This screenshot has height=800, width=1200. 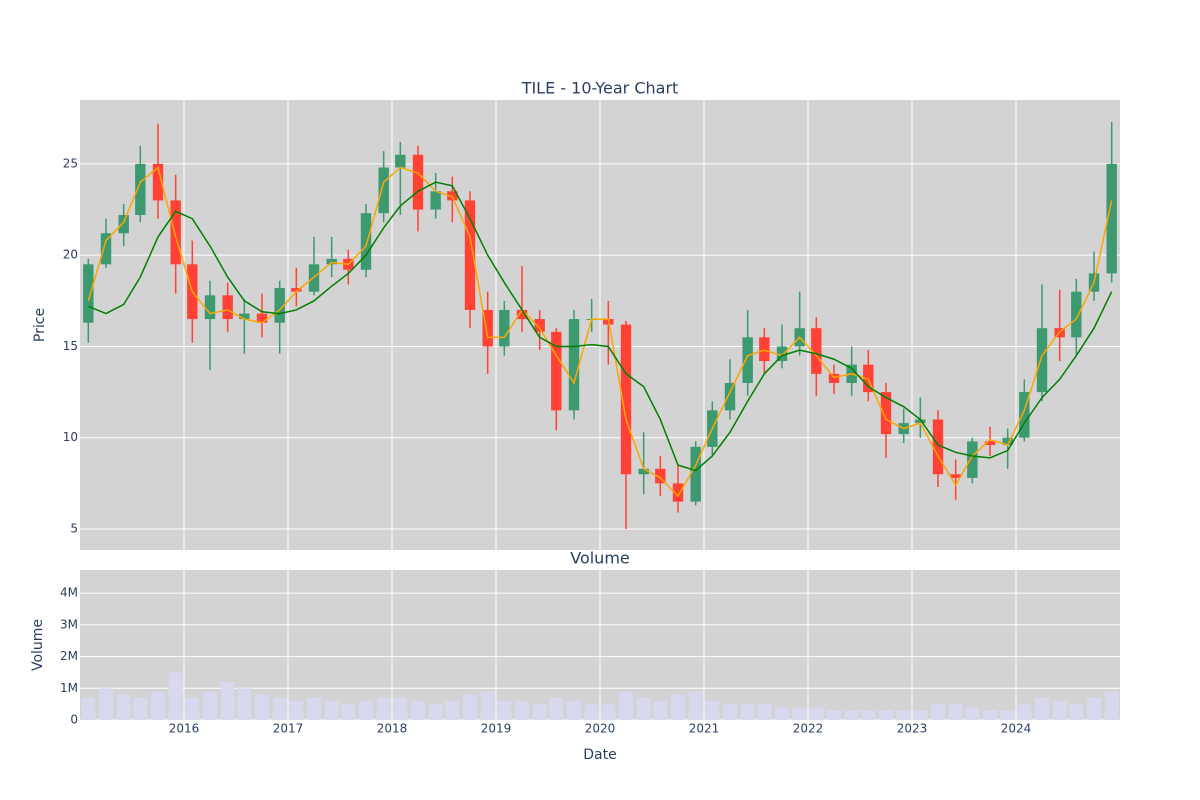 What do you see at coordinates (599, 755) in the screenshot?
I see `x-axis-label: Date` at bounding box center [599, 755].